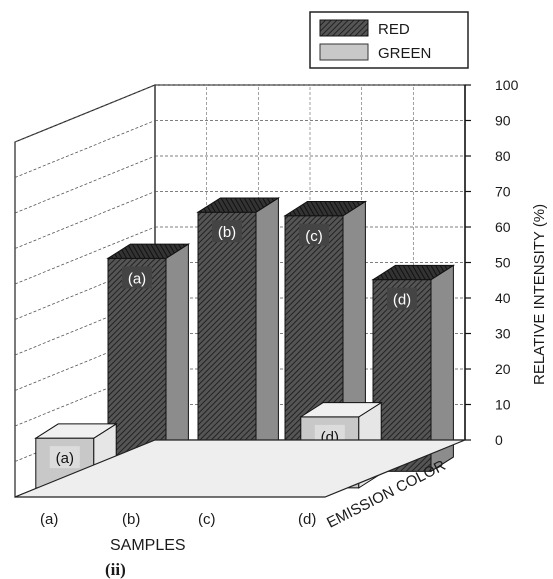 The image size is (553, 579). I want to click on floor, so click(240, 468).